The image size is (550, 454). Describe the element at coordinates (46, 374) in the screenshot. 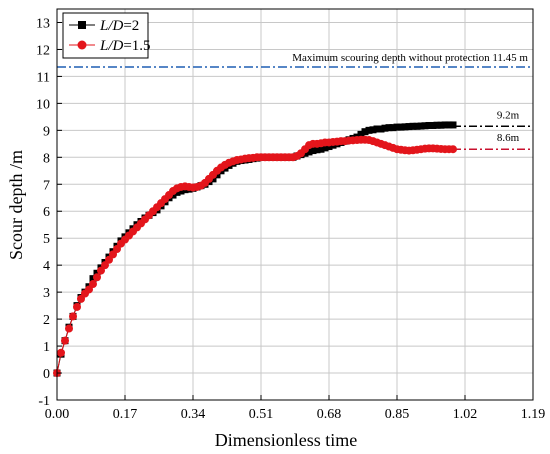

I see `y-tick-label: 0` at that location.